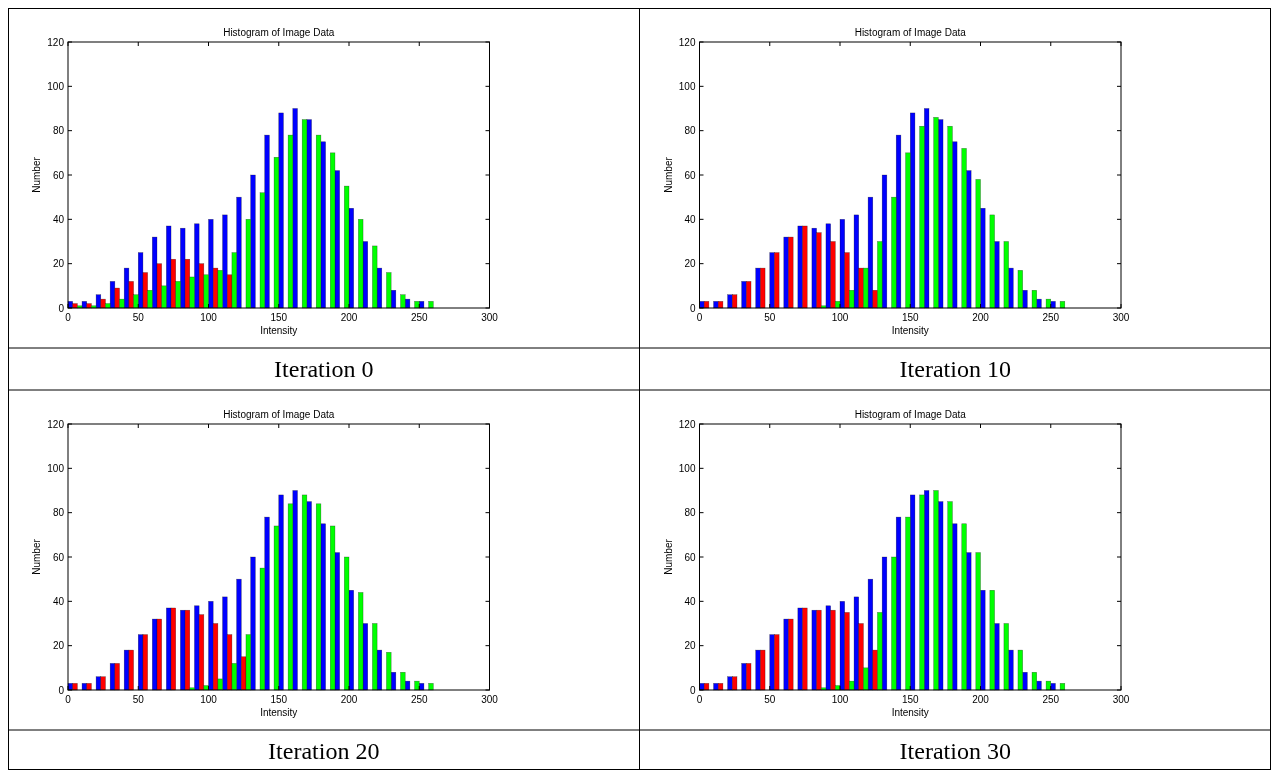 This screenshot has width=1279, height=778. Describe the element at coordinates (324, 369) in the screenshot. I see `text: Iteration 0` at that location.